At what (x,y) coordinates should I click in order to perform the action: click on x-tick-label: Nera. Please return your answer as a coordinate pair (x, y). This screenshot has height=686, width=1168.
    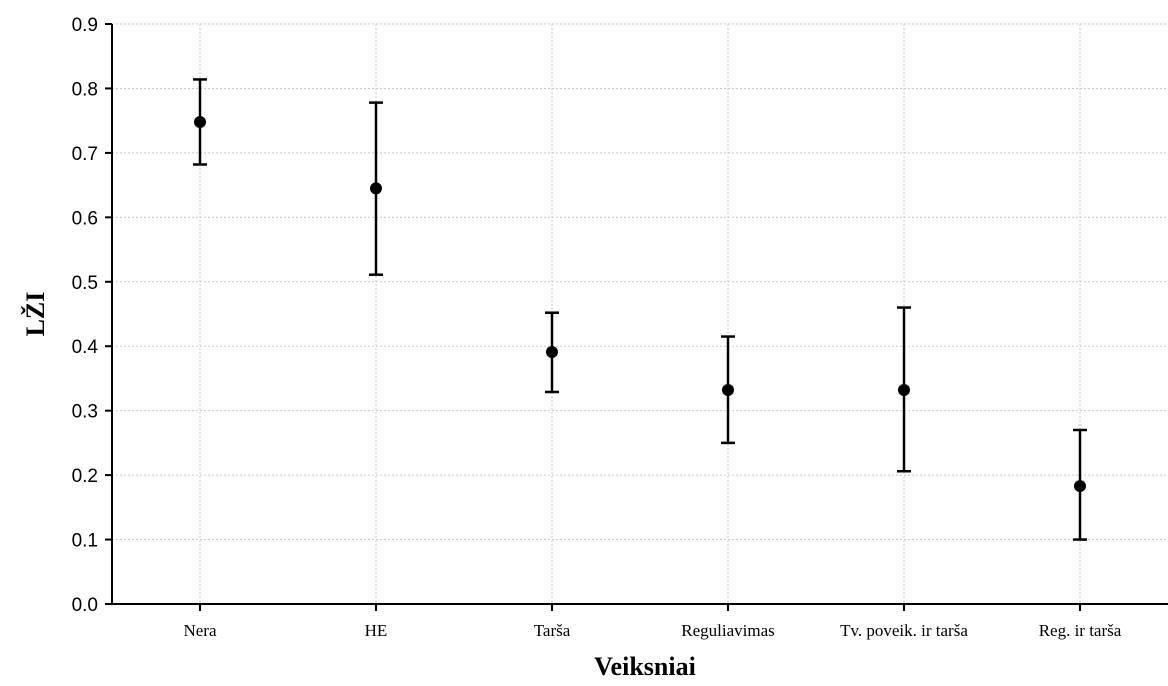
    Looking at the image, I should click on (199, 630).